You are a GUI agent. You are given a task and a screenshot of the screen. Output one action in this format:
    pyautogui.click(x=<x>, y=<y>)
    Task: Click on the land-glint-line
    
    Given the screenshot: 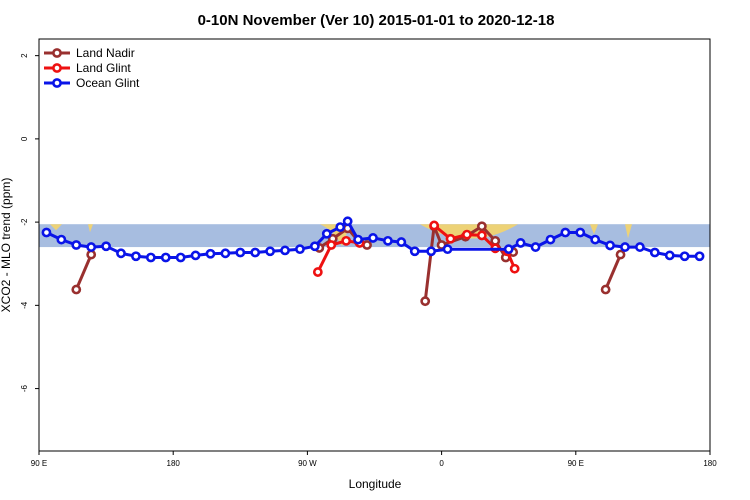 What is the action you would take?
    pyautogui.click(x=338, y=256)
    